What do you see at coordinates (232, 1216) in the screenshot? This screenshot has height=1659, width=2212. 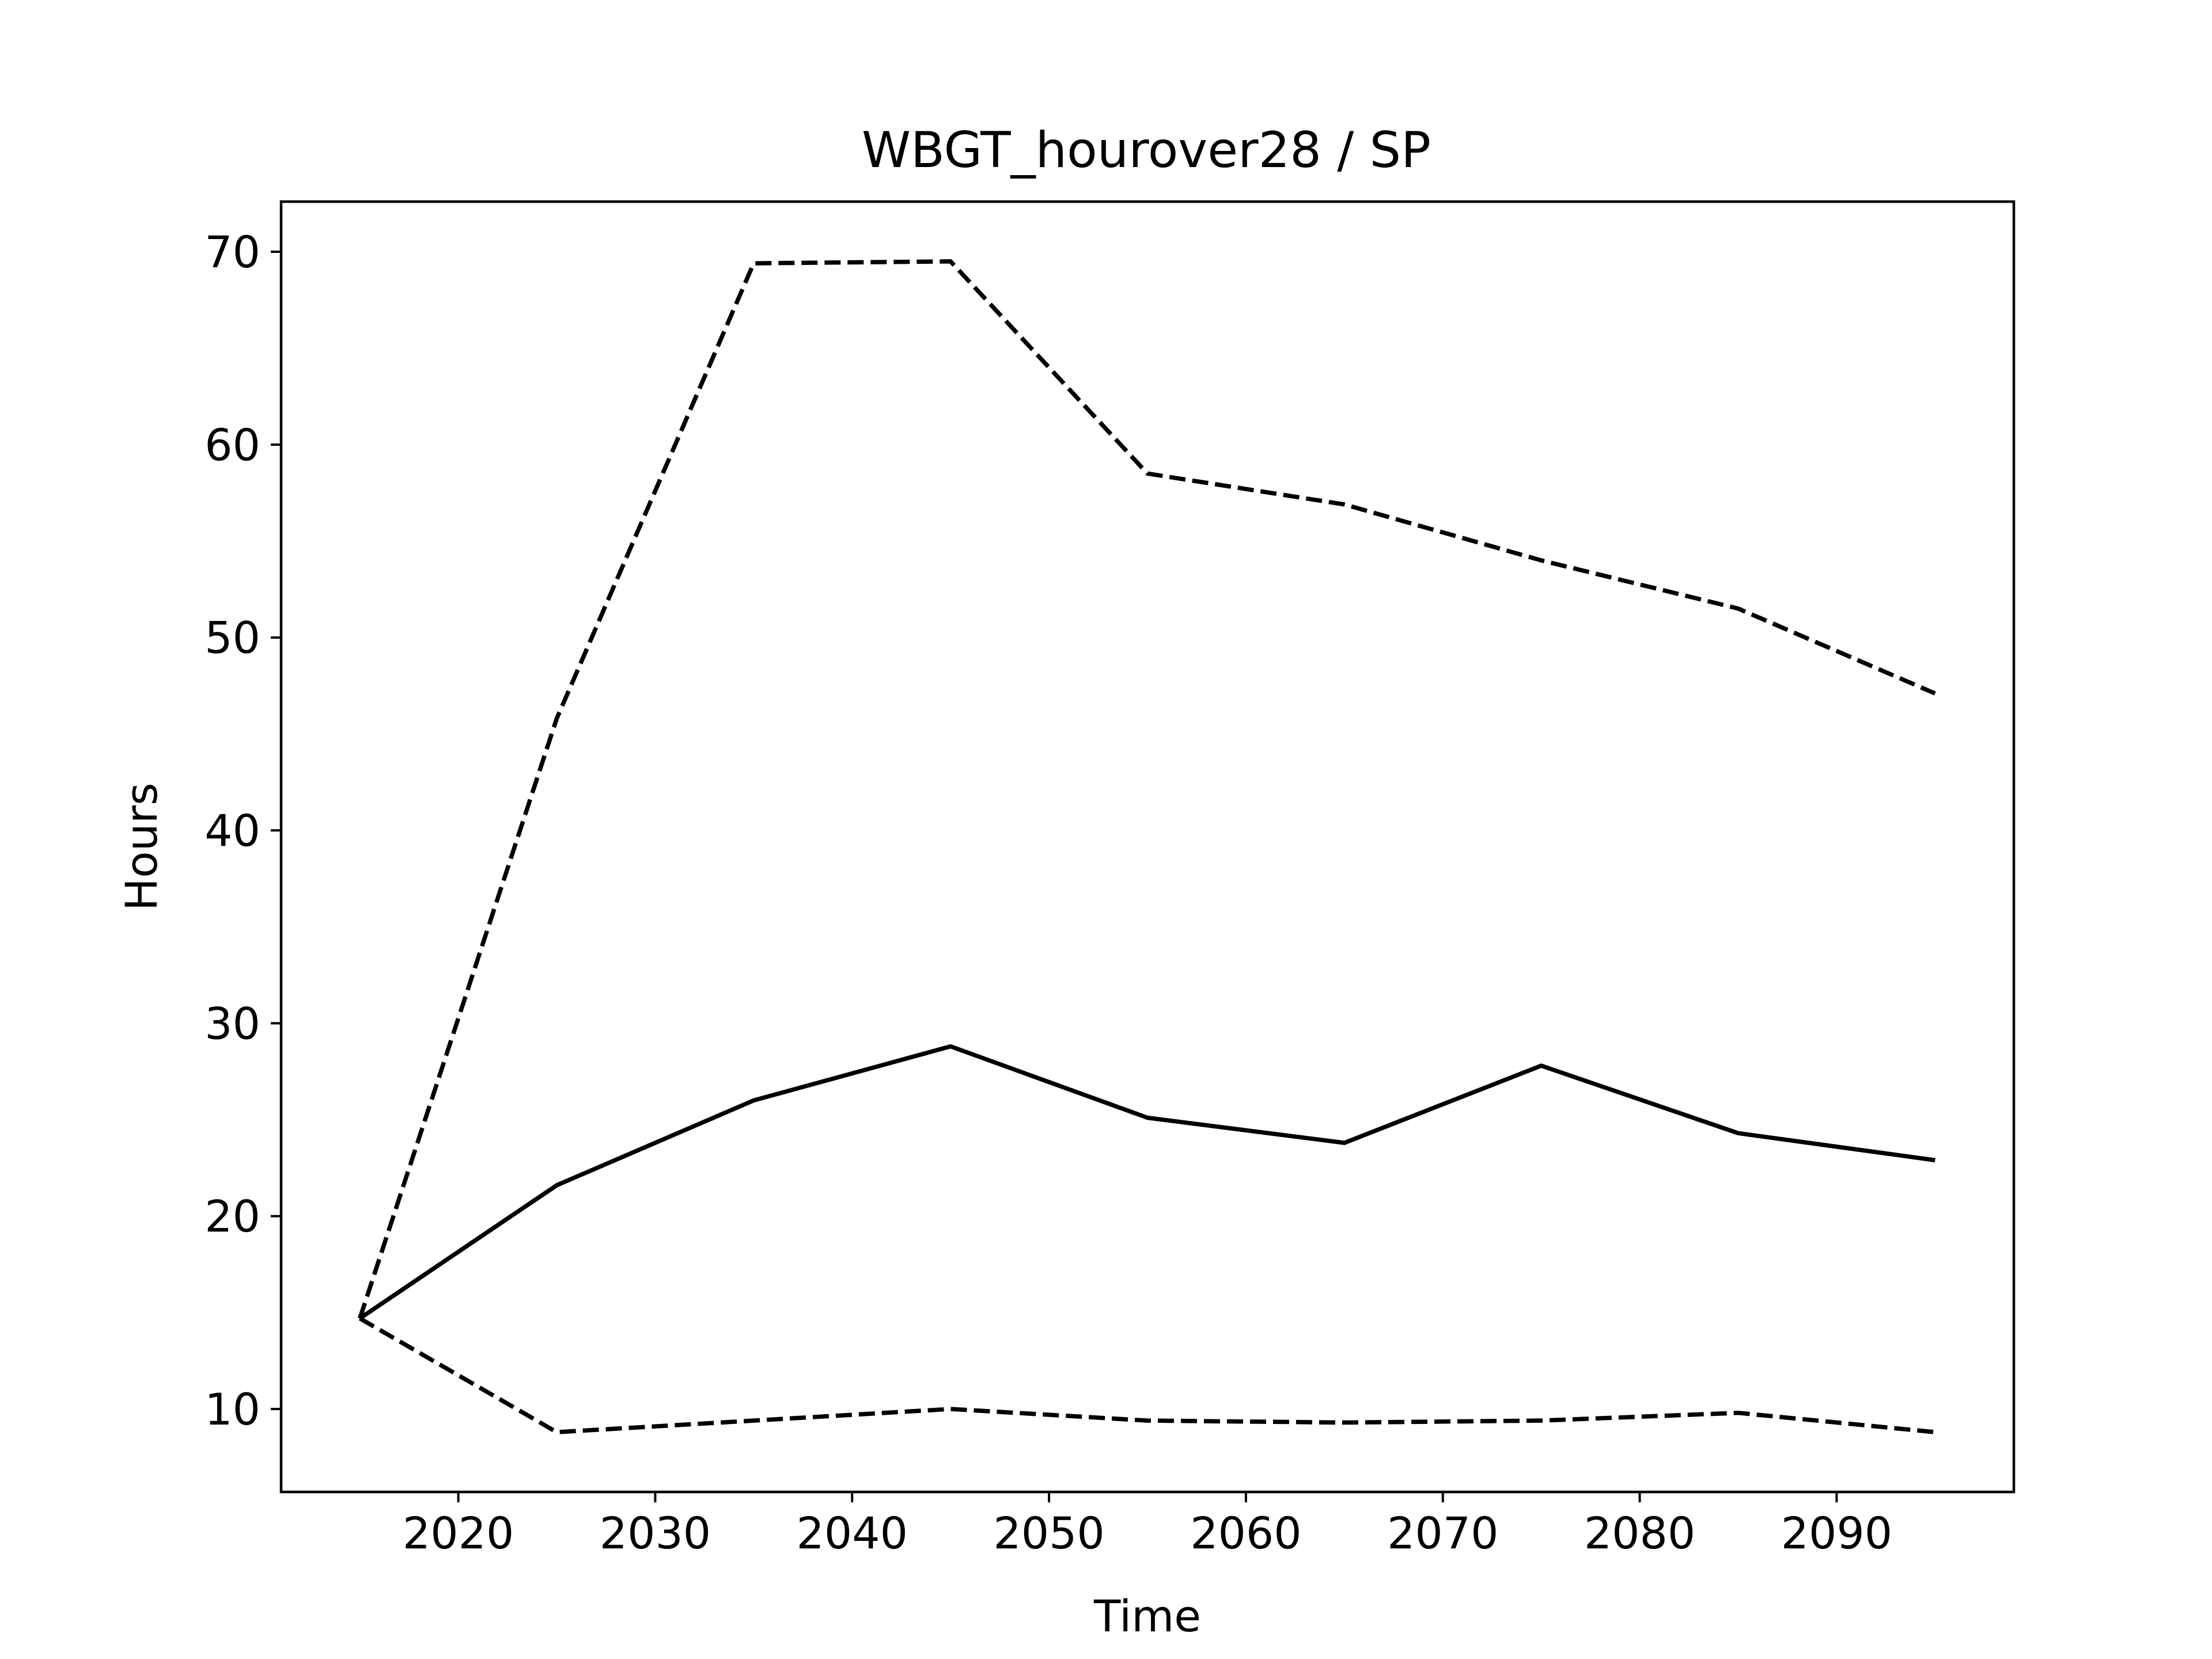 I see `y-tick-label: 20` at bounding box center [232, 1216].